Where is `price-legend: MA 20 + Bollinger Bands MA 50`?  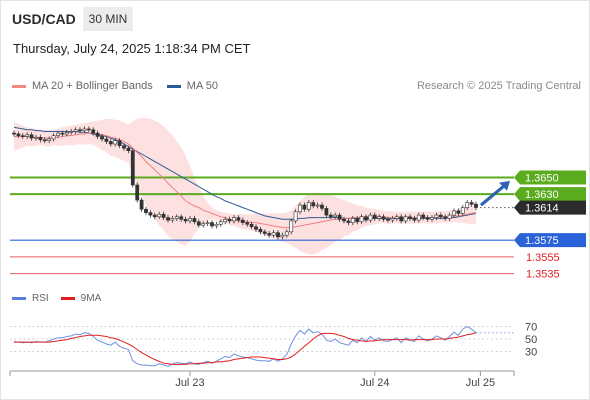 price-legend: MA 20 + Bollinger Bands MA 50 is located at coordinates (122, 86).